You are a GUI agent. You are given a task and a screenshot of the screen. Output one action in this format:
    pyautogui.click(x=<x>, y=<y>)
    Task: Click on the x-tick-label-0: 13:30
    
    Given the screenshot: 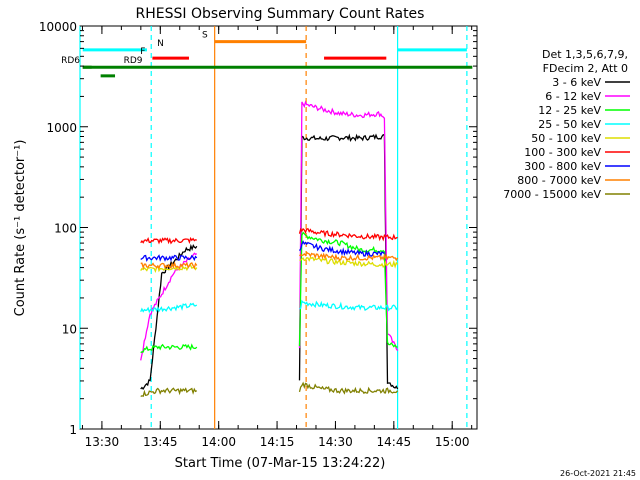 What is the action you would take?
    pyautogui.click(x=102, y=442)
    